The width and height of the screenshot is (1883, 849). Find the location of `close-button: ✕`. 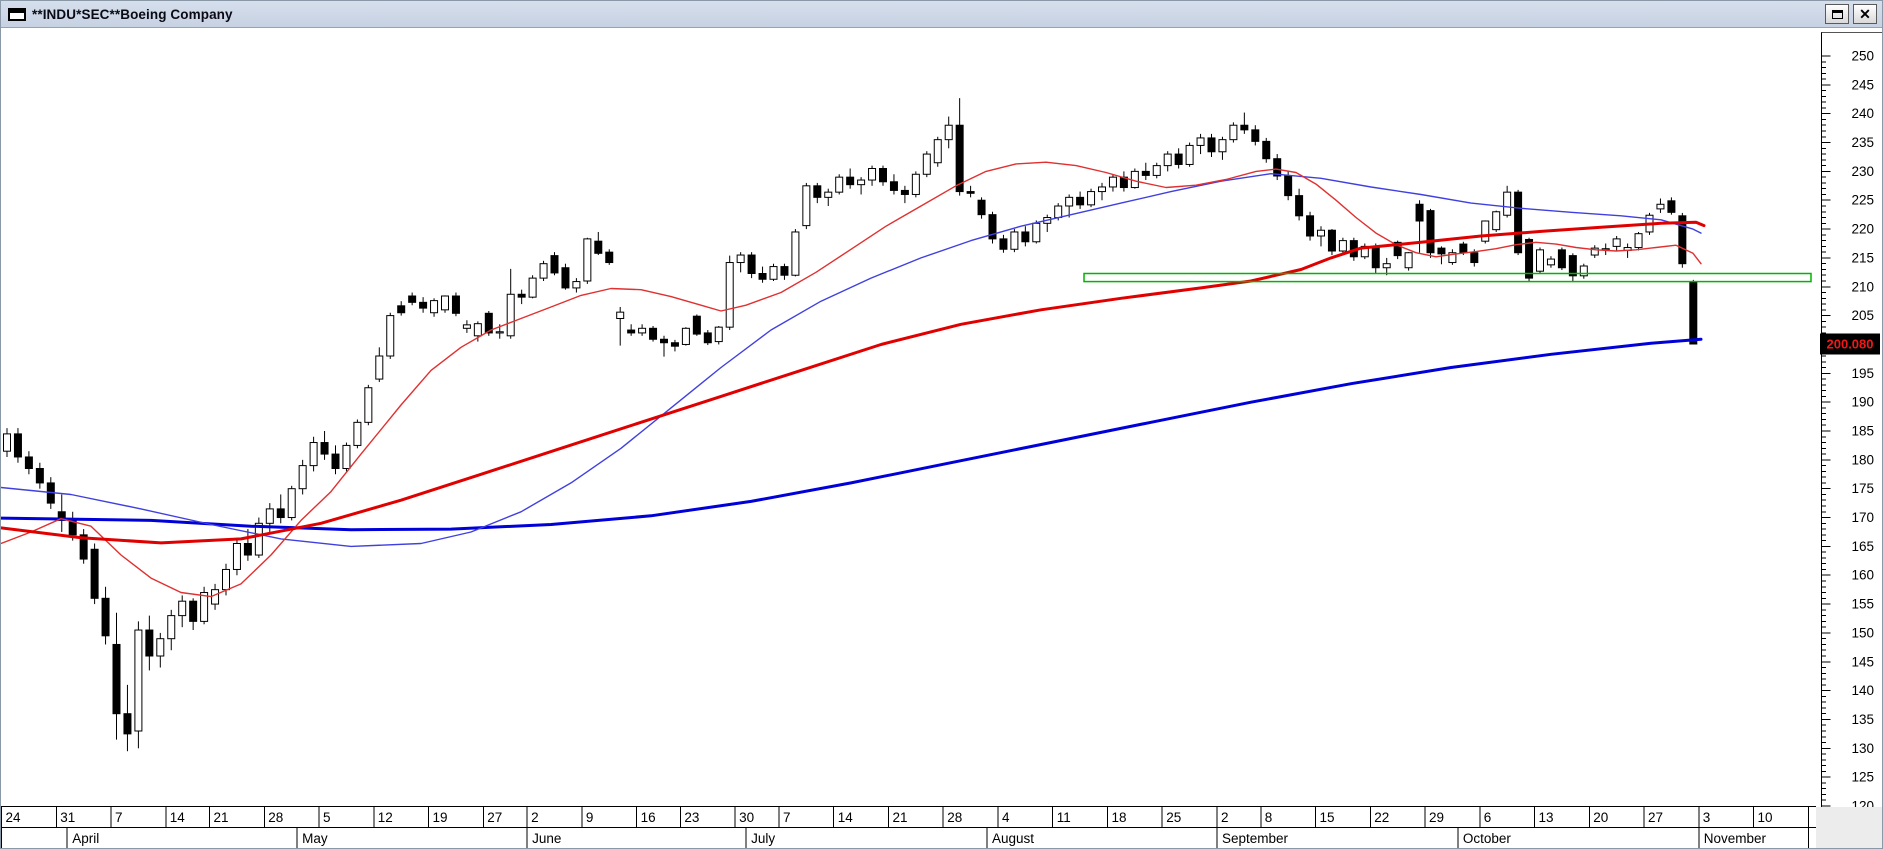

close-button: ✕ is located at coordinates (1865, 14).